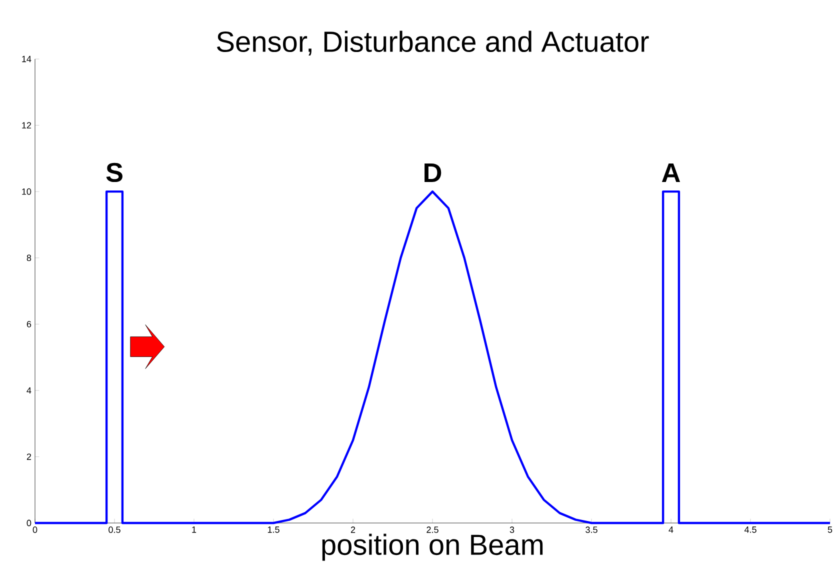 This screenshot has width=834, height=584. I want to click on chart-title: Sensor, Disturbance and Actuator, so click(433, 43).